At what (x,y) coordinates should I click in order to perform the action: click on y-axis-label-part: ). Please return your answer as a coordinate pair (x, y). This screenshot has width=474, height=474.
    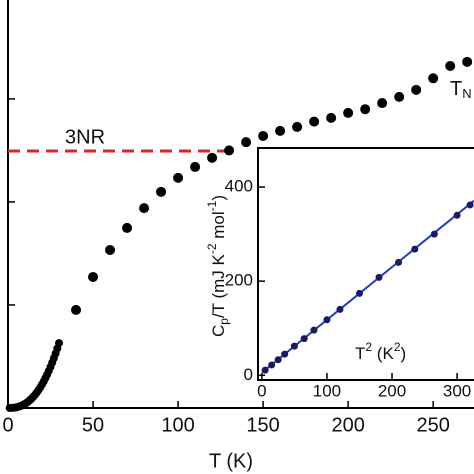
    Looking at the image, I should click on (218, 198).